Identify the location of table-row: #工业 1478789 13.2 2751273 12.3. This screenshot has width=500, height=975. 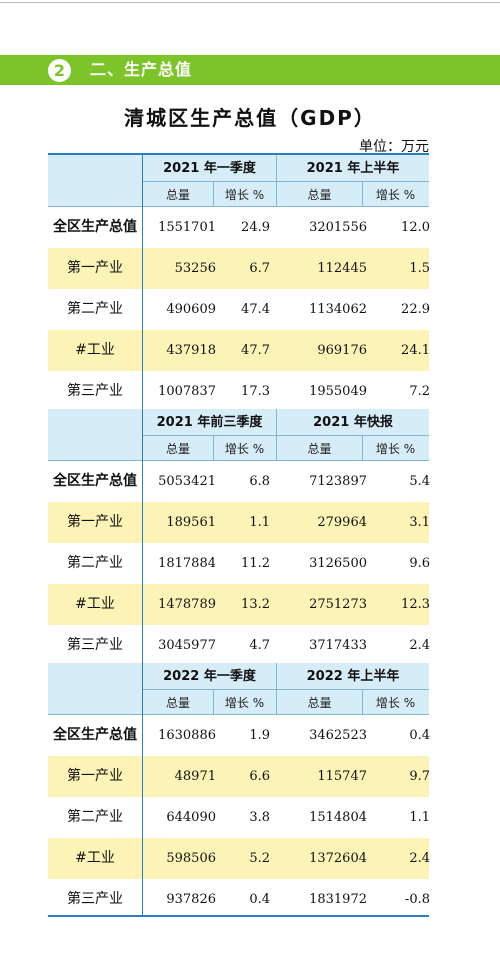
(239, 604).